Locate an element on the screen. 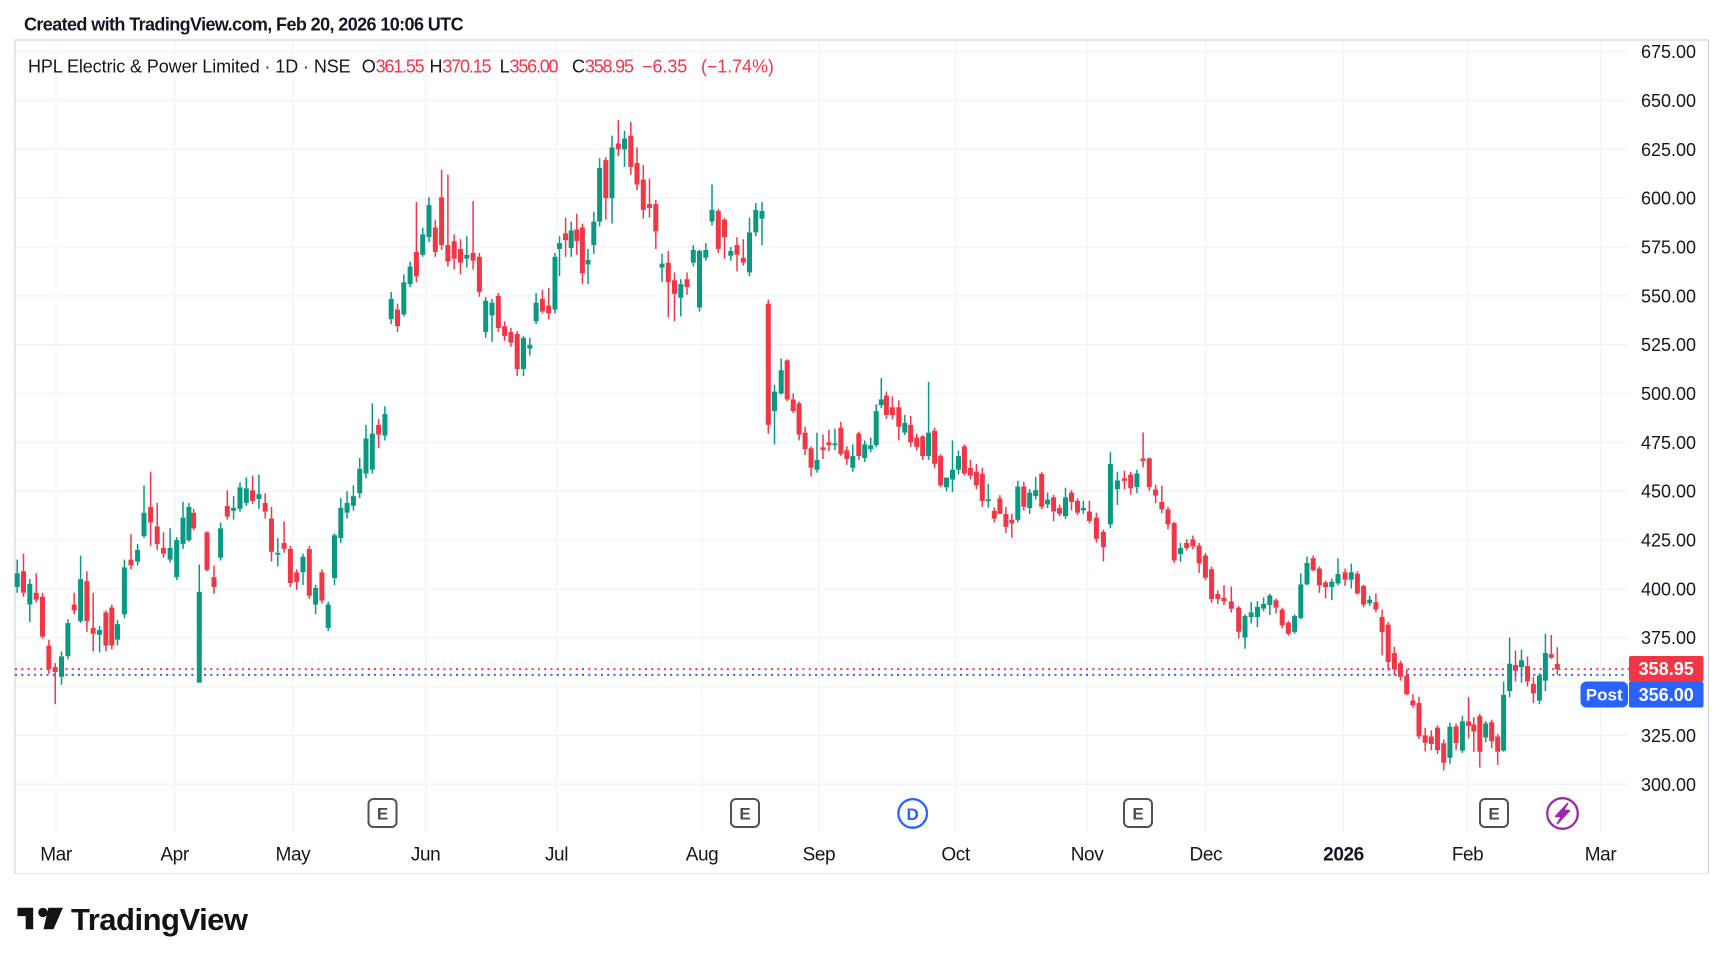  svg-text: 625.00 is located at coordinates (1668, 150).